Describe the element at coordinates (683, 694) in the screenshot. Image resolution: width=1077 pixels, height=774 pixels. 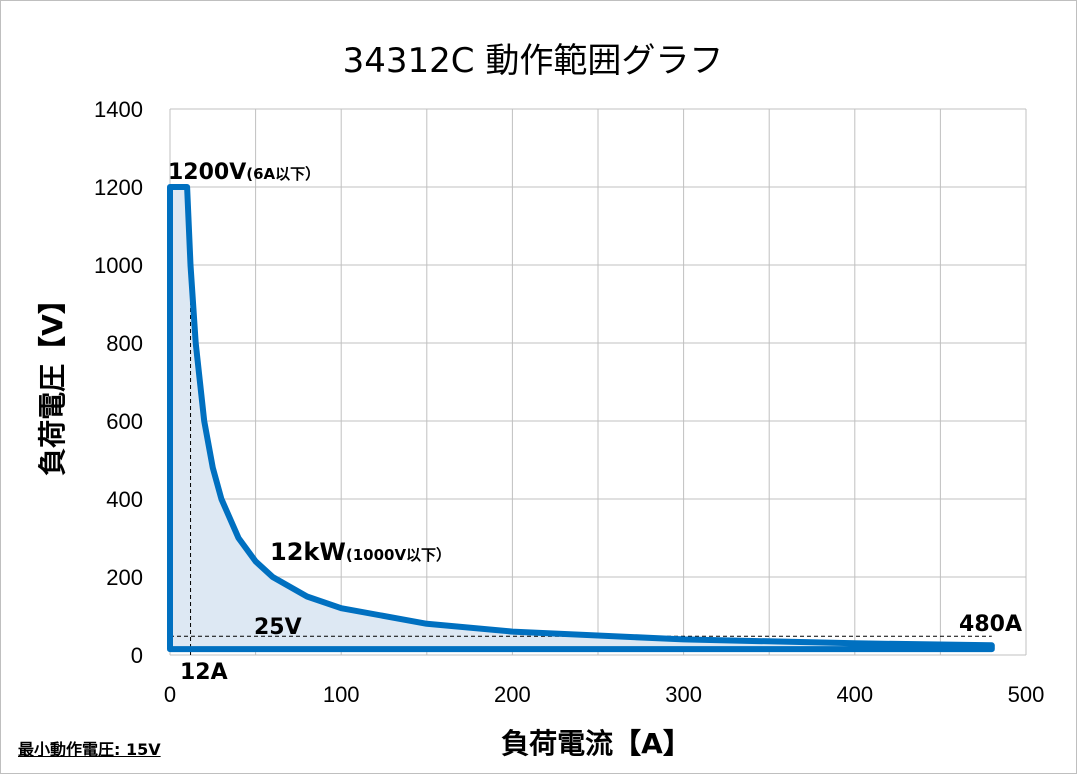
I see `x-tick-label: 300` at that location.